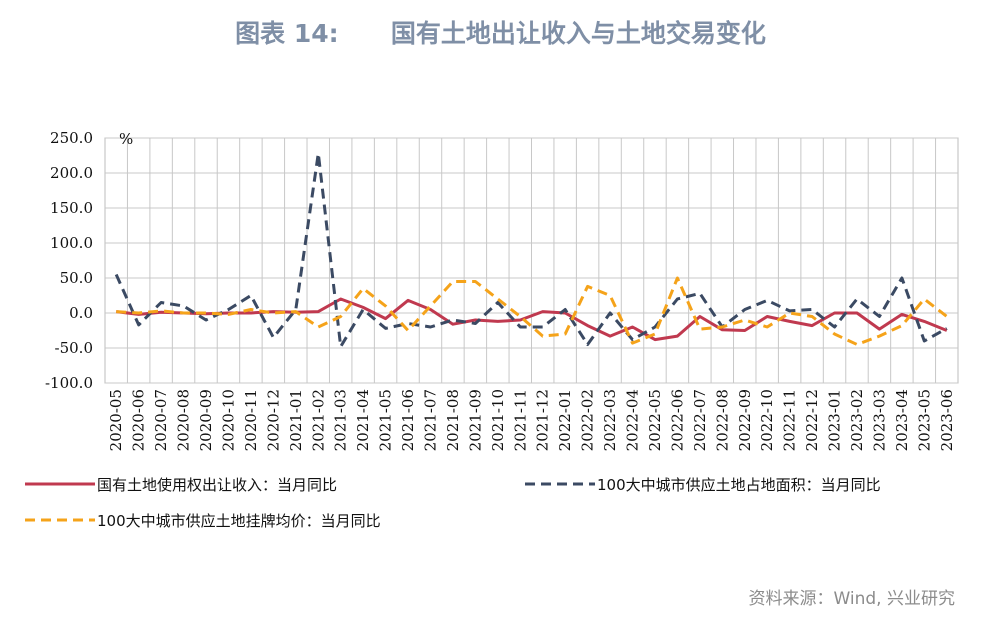  What do you see at coordinates (543, 420) in the screenshot?
I see `x-tick-label: 2021-12` at bounding box center [543, 420].